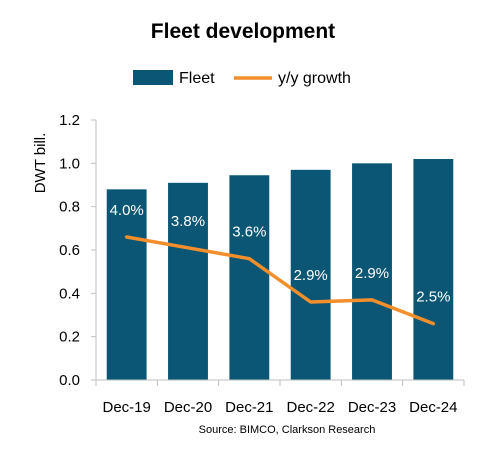 The width and height of the screenshot is (486, 463). What do you see at coordinates (314, 78) in the screenshot?
I see `legend-label-growth: y/y growth` at bounding box center [314, 78].